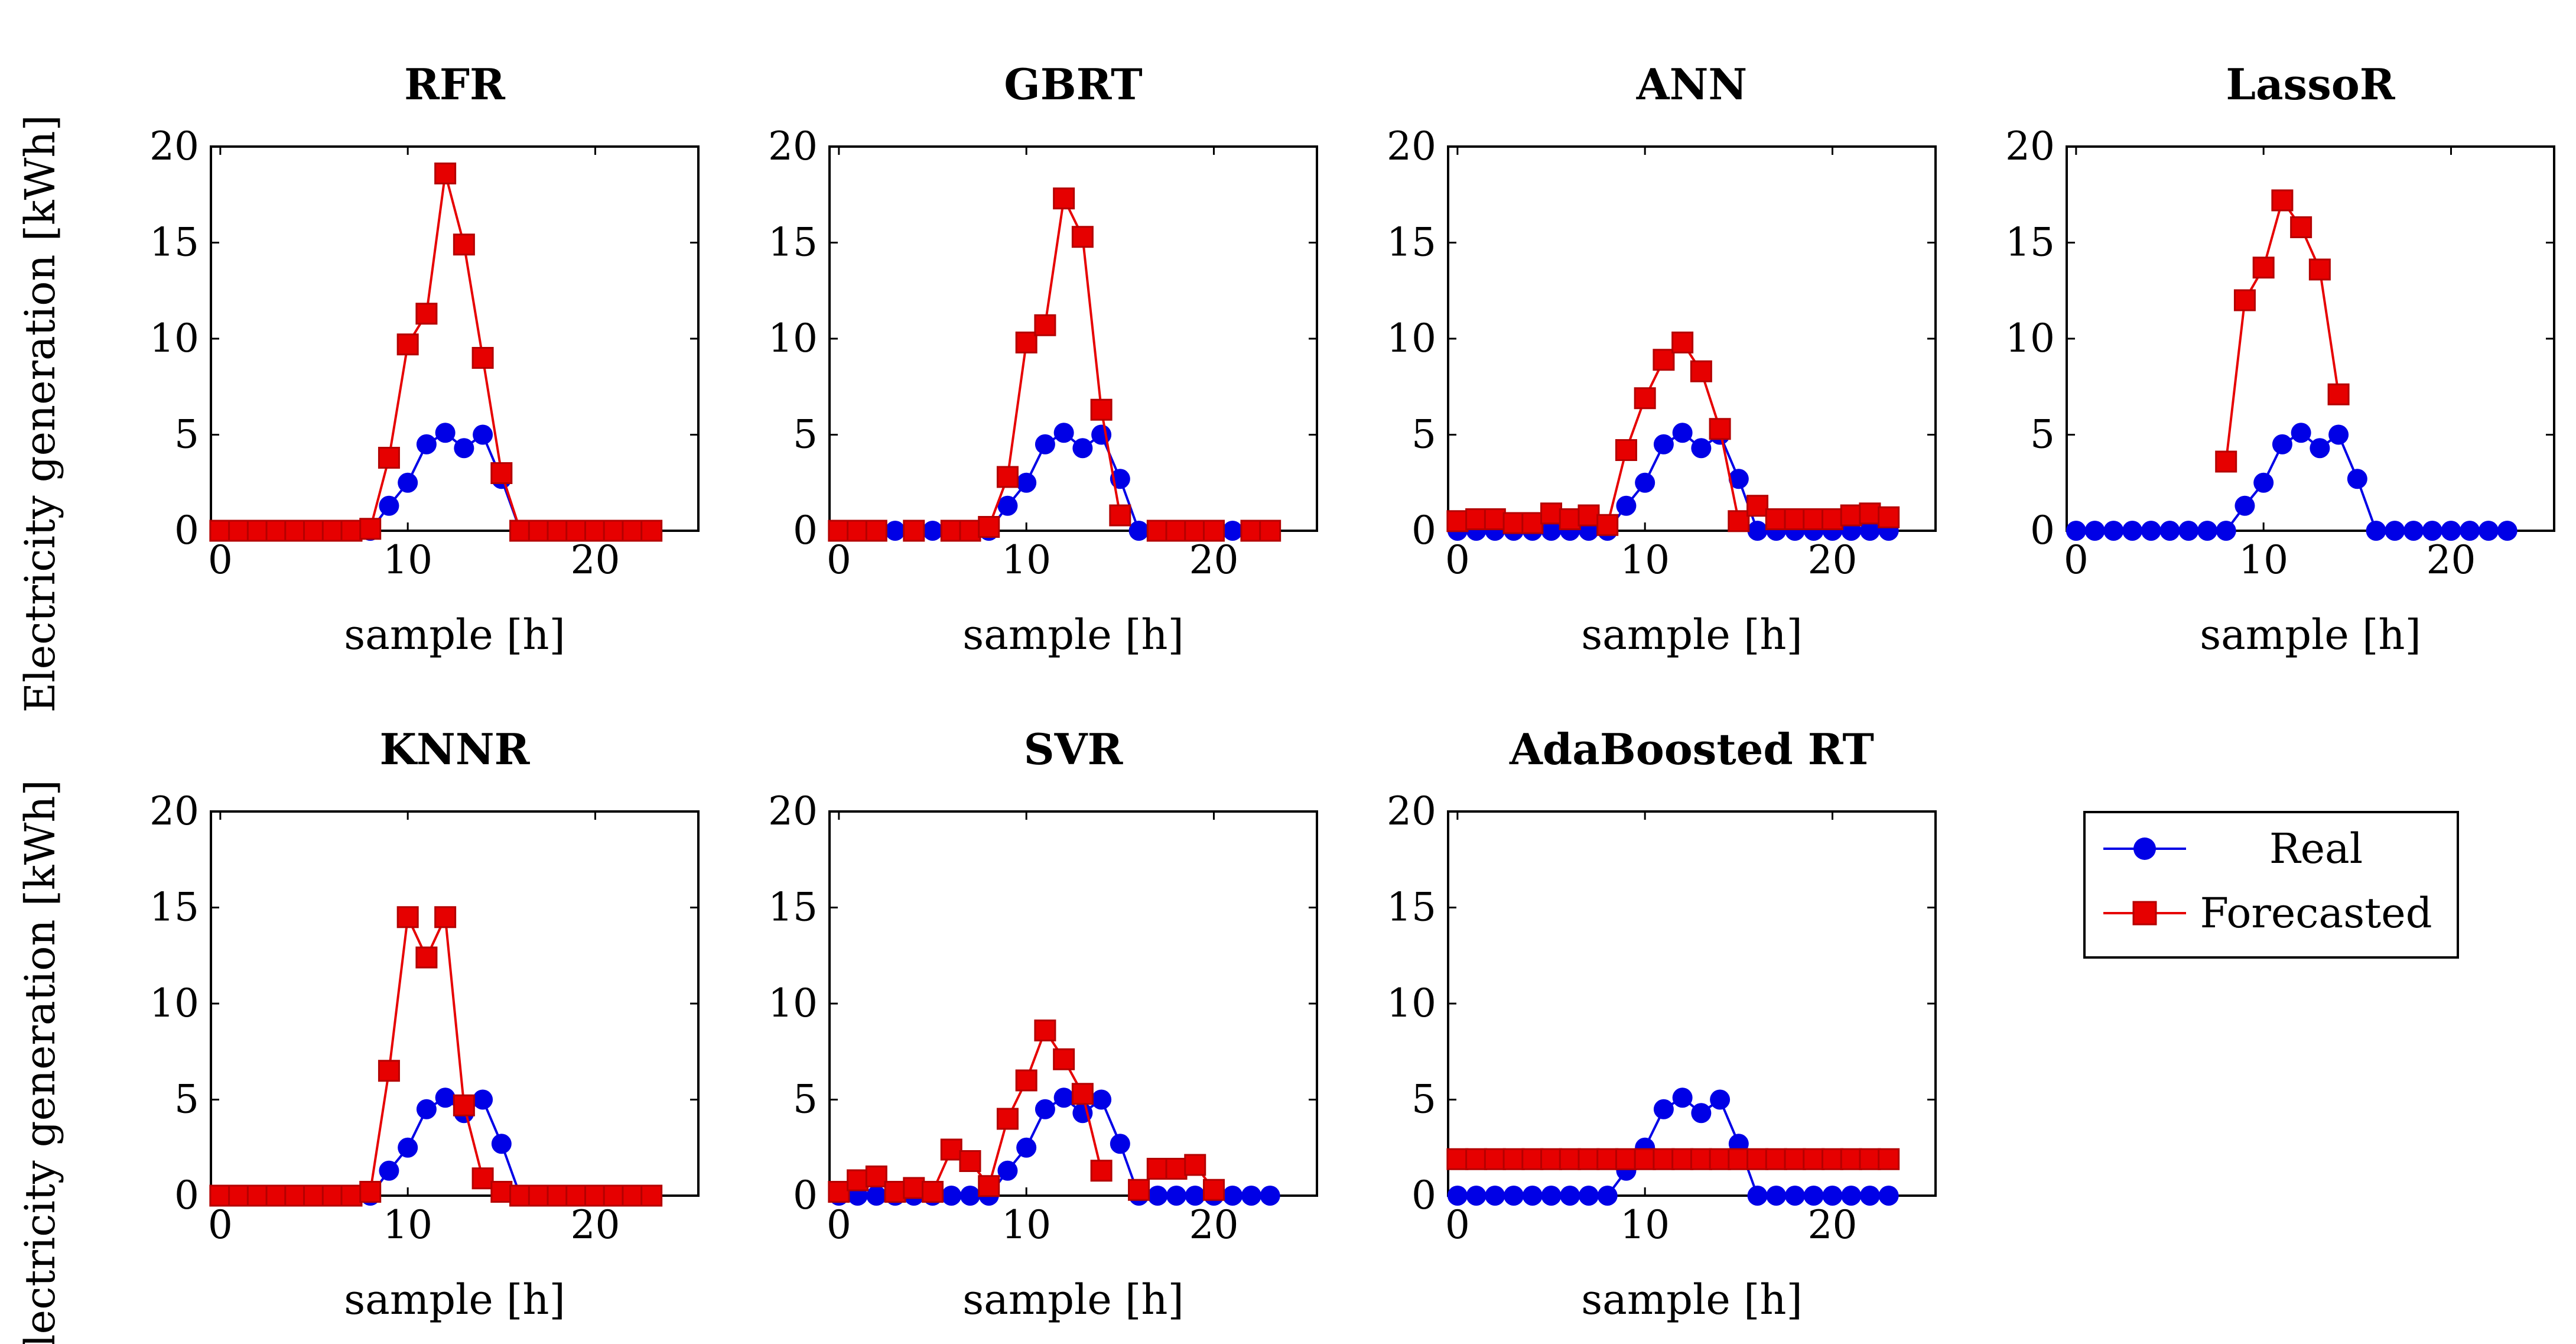 Image resolution: width=2576 pixels, height=1344 pixels. Describe the element at coordinates (2145, 913) in the screenshot. I see `legend-forecast-marker` at that location.